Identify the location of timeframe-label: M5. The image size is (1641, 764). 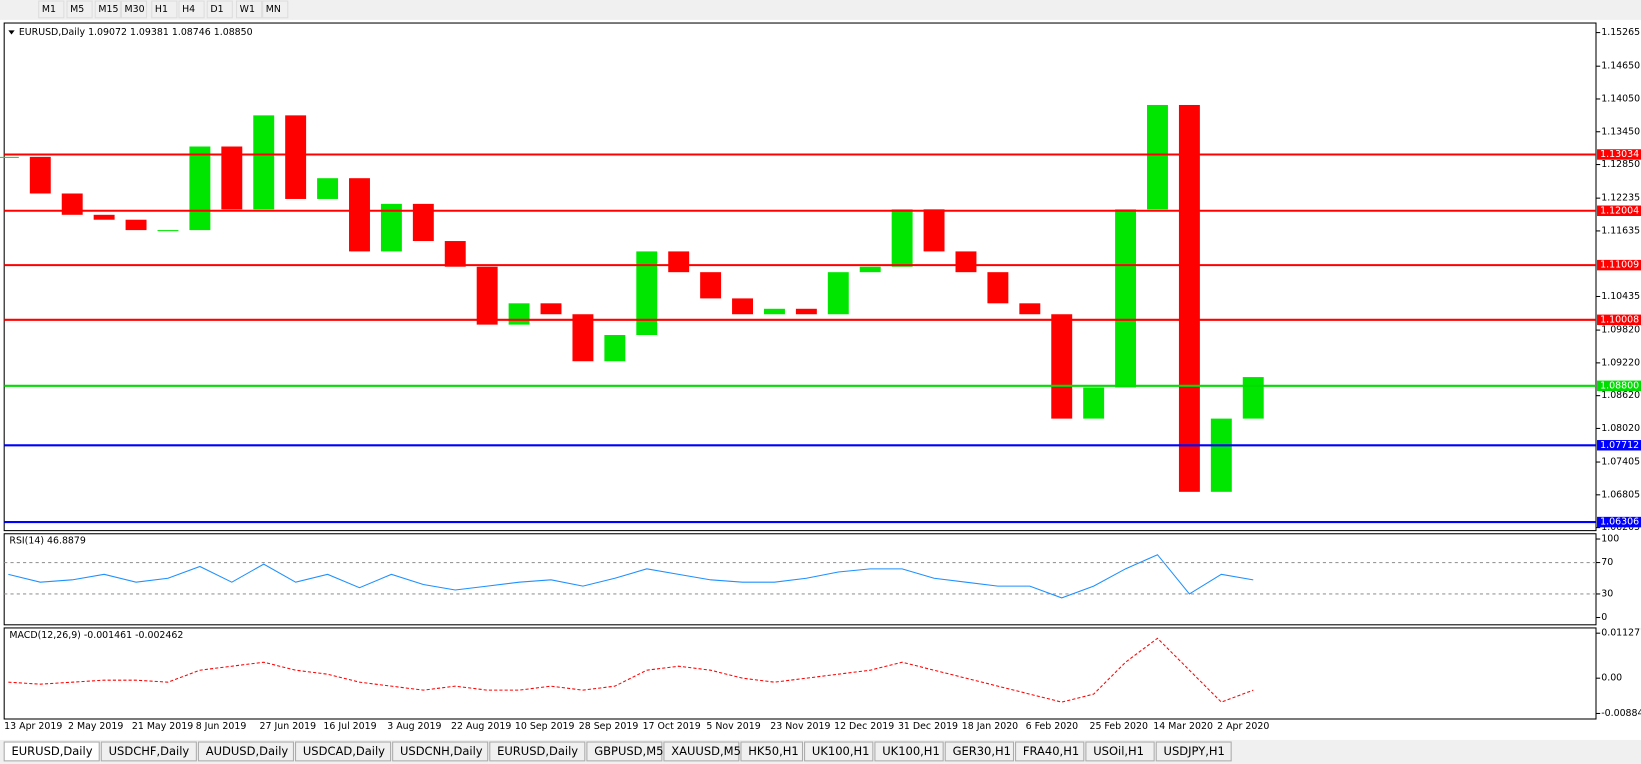
(77, 9).